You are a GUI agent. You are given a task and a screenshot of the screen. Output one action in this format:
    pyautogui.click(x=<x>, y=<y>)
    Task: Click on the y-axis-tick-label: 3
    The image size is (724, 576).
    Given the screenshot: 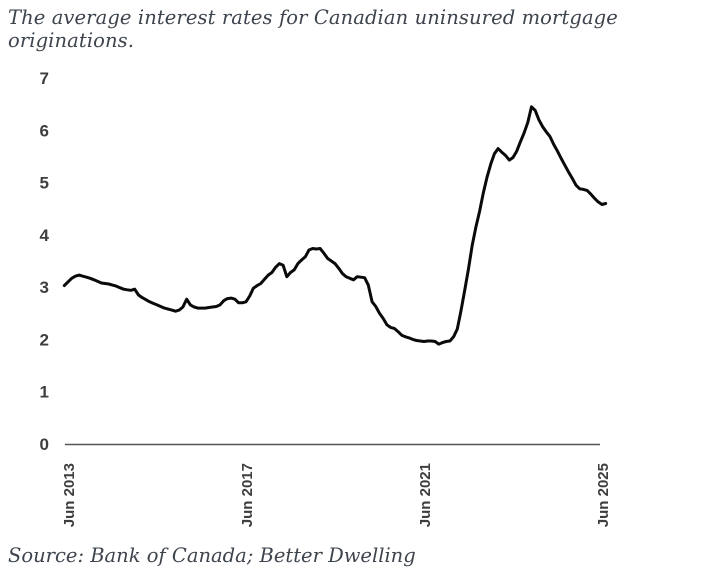 What is the action you would take?
    pyautogui.click(x=44, y=287)
    